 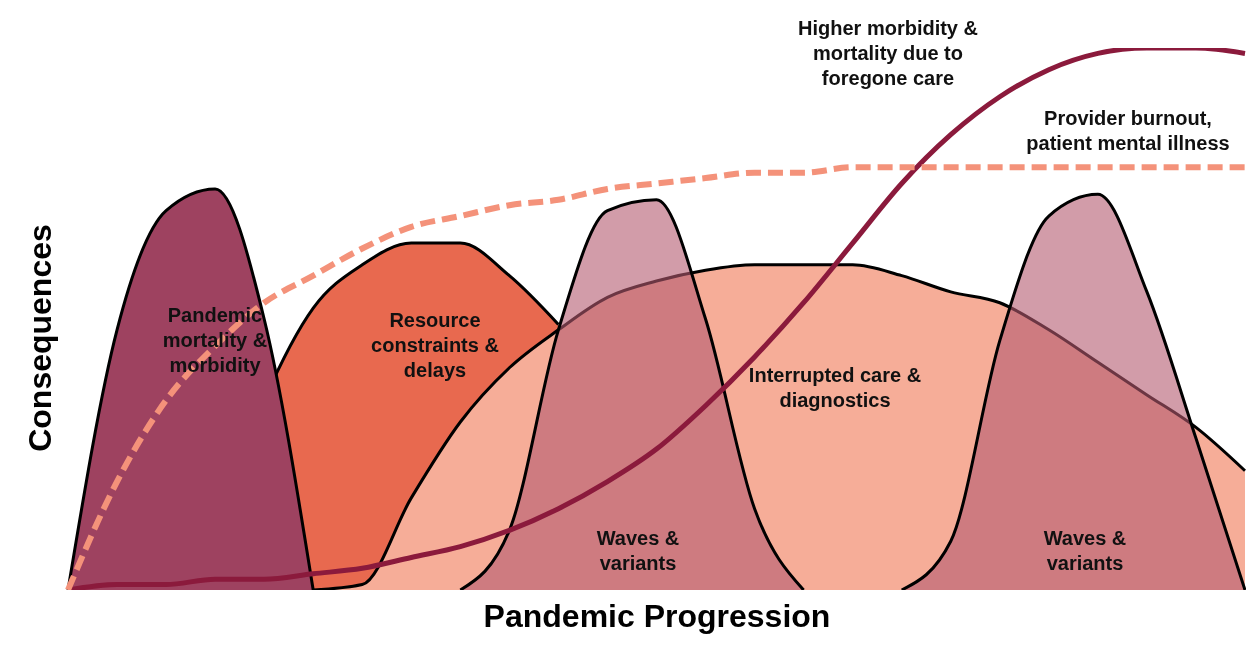 I want to click on series-label: Provider burnout, patient mental illness, so click(x=1128, y=131).